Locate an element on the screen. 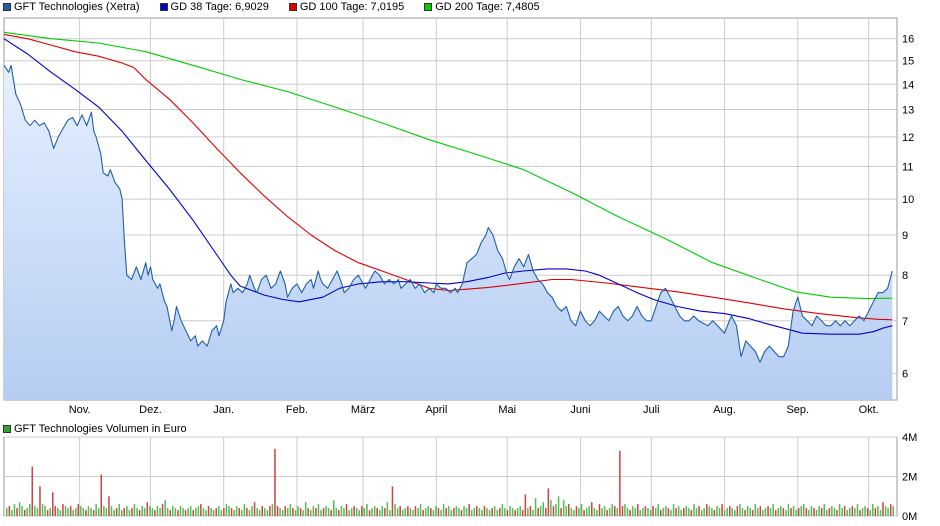 The height and width of the screenshot is (526, 940). x-tick-label: Okt. is located at coordinates (869, 410).